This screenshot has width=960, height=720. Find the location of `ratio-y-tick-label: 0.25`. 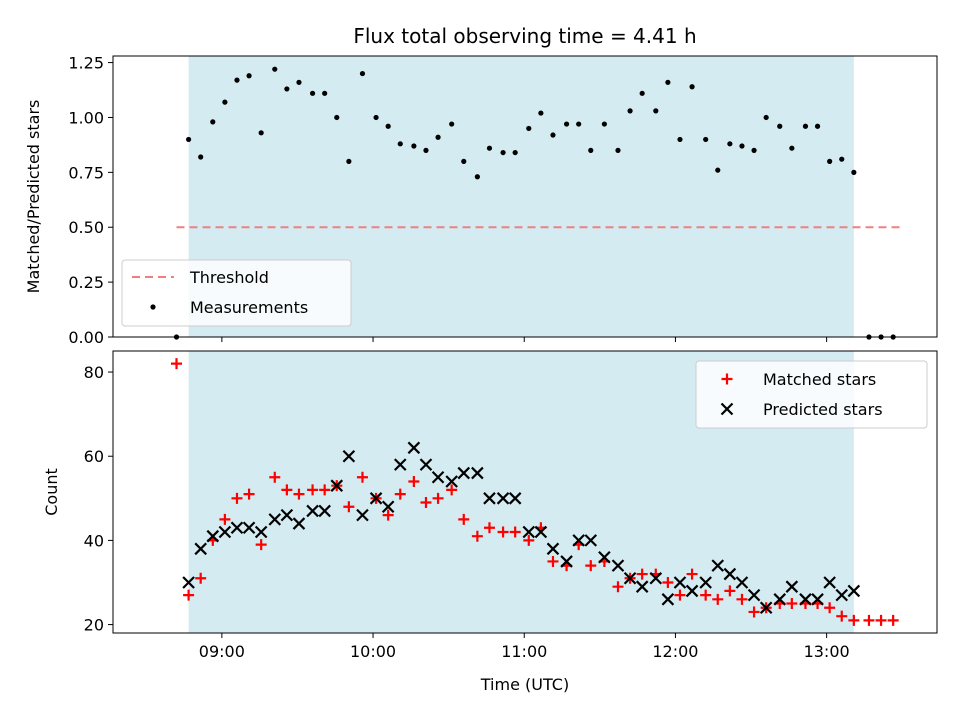

ratio-y-tick-label: 0.25 is located at coordinates (86, 282).